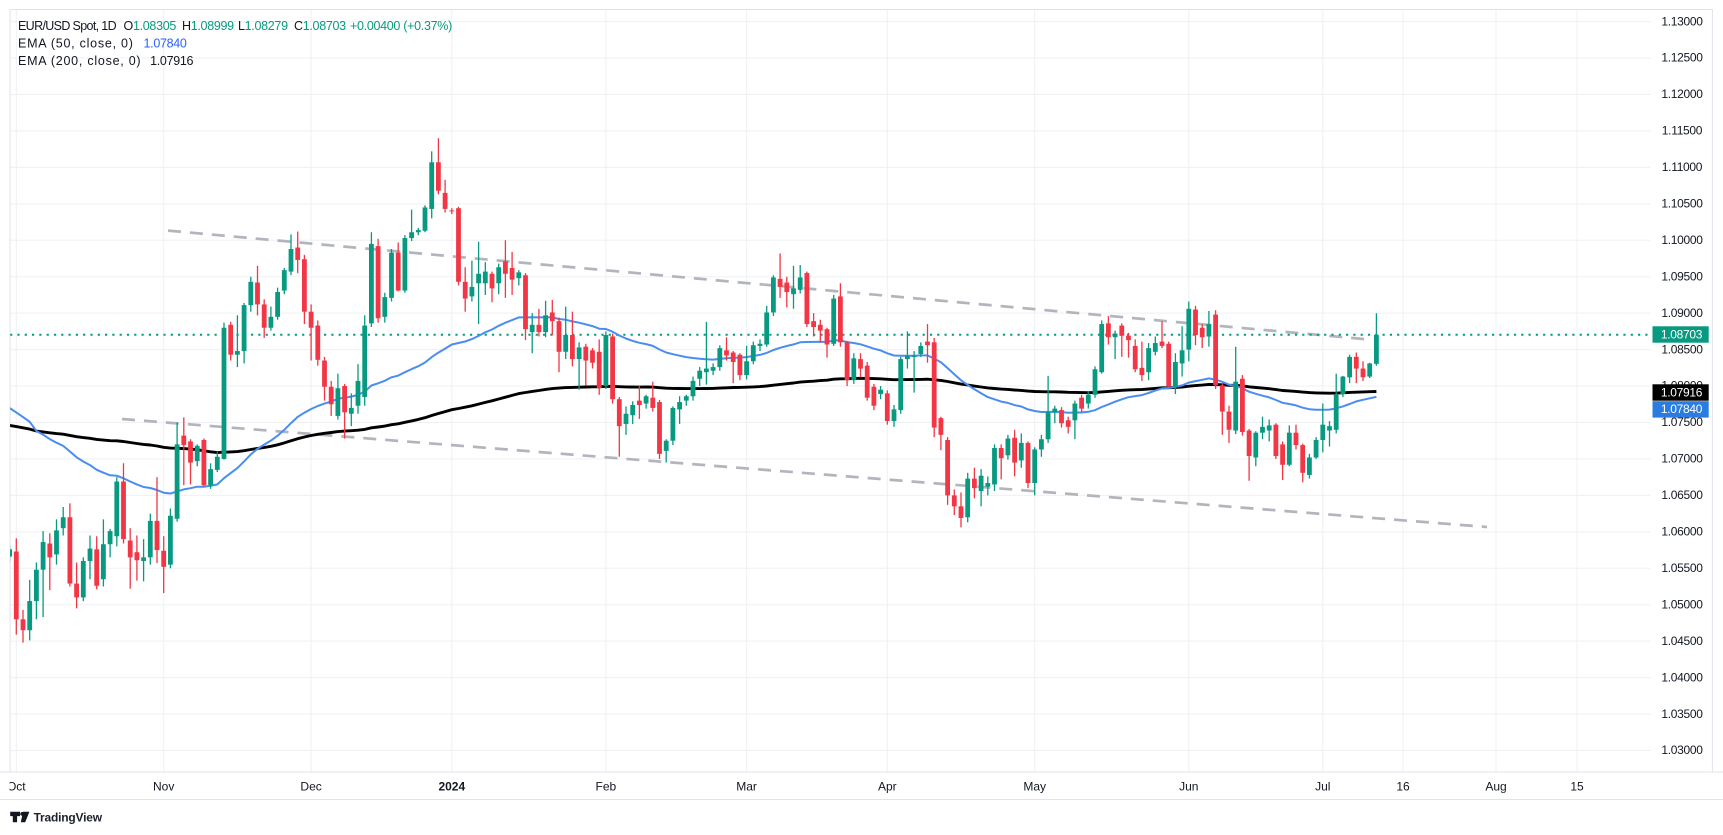 The width and height of the screenshot is (1723, 835). I want to click on svg-text: 1.07500, so click(1682, 422).